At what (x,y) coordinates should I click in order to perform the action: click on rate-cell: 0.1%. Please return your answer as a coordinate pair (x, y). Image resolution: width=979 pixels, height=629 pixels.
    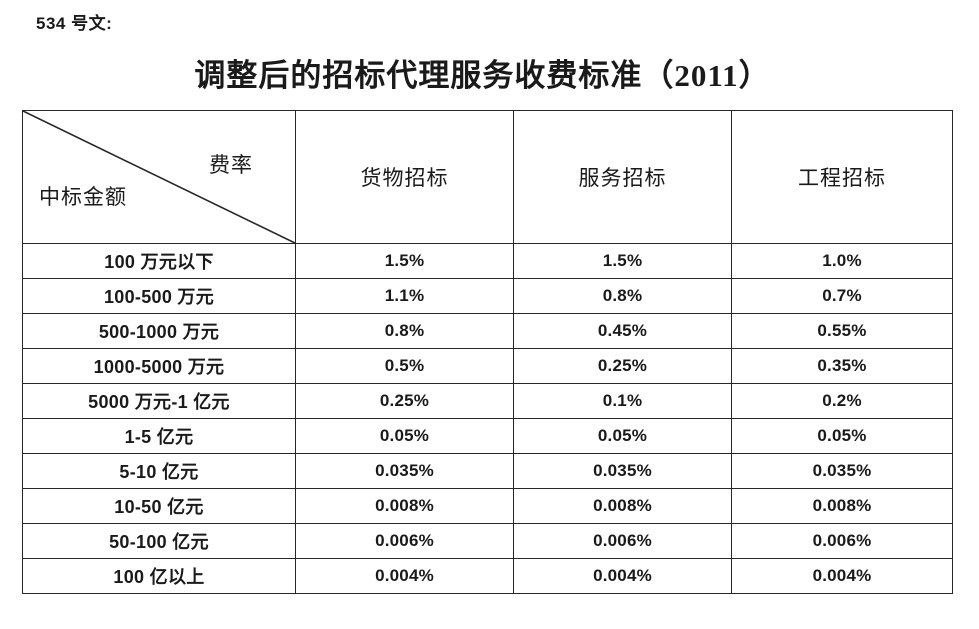
    Looking at the image, I should click on (622, 401).